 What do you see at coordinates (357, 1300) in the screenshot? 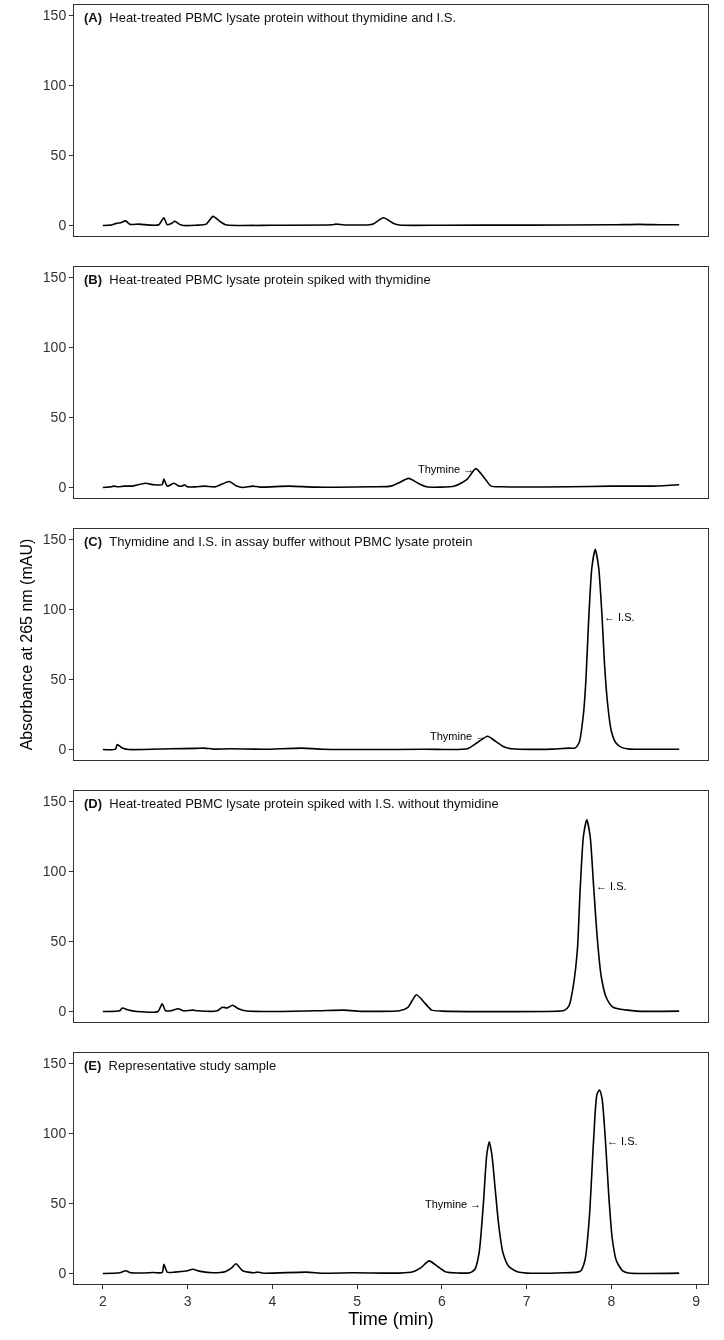
I see `x-tick-label: 5` at bounding box center [357, 1300].